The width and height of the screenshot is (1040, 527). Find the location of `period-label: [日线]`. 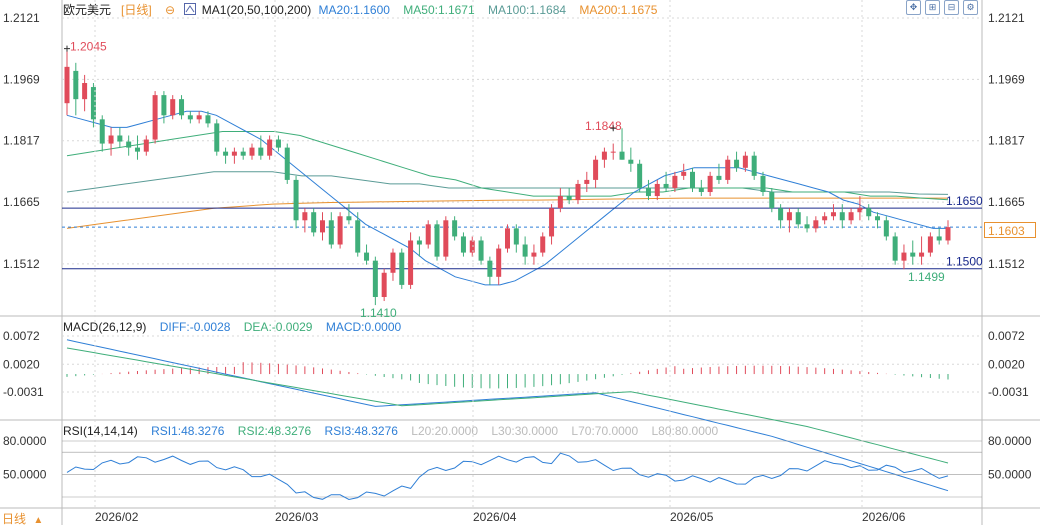

period-label: [日线] is located at coordinates (136, 10).